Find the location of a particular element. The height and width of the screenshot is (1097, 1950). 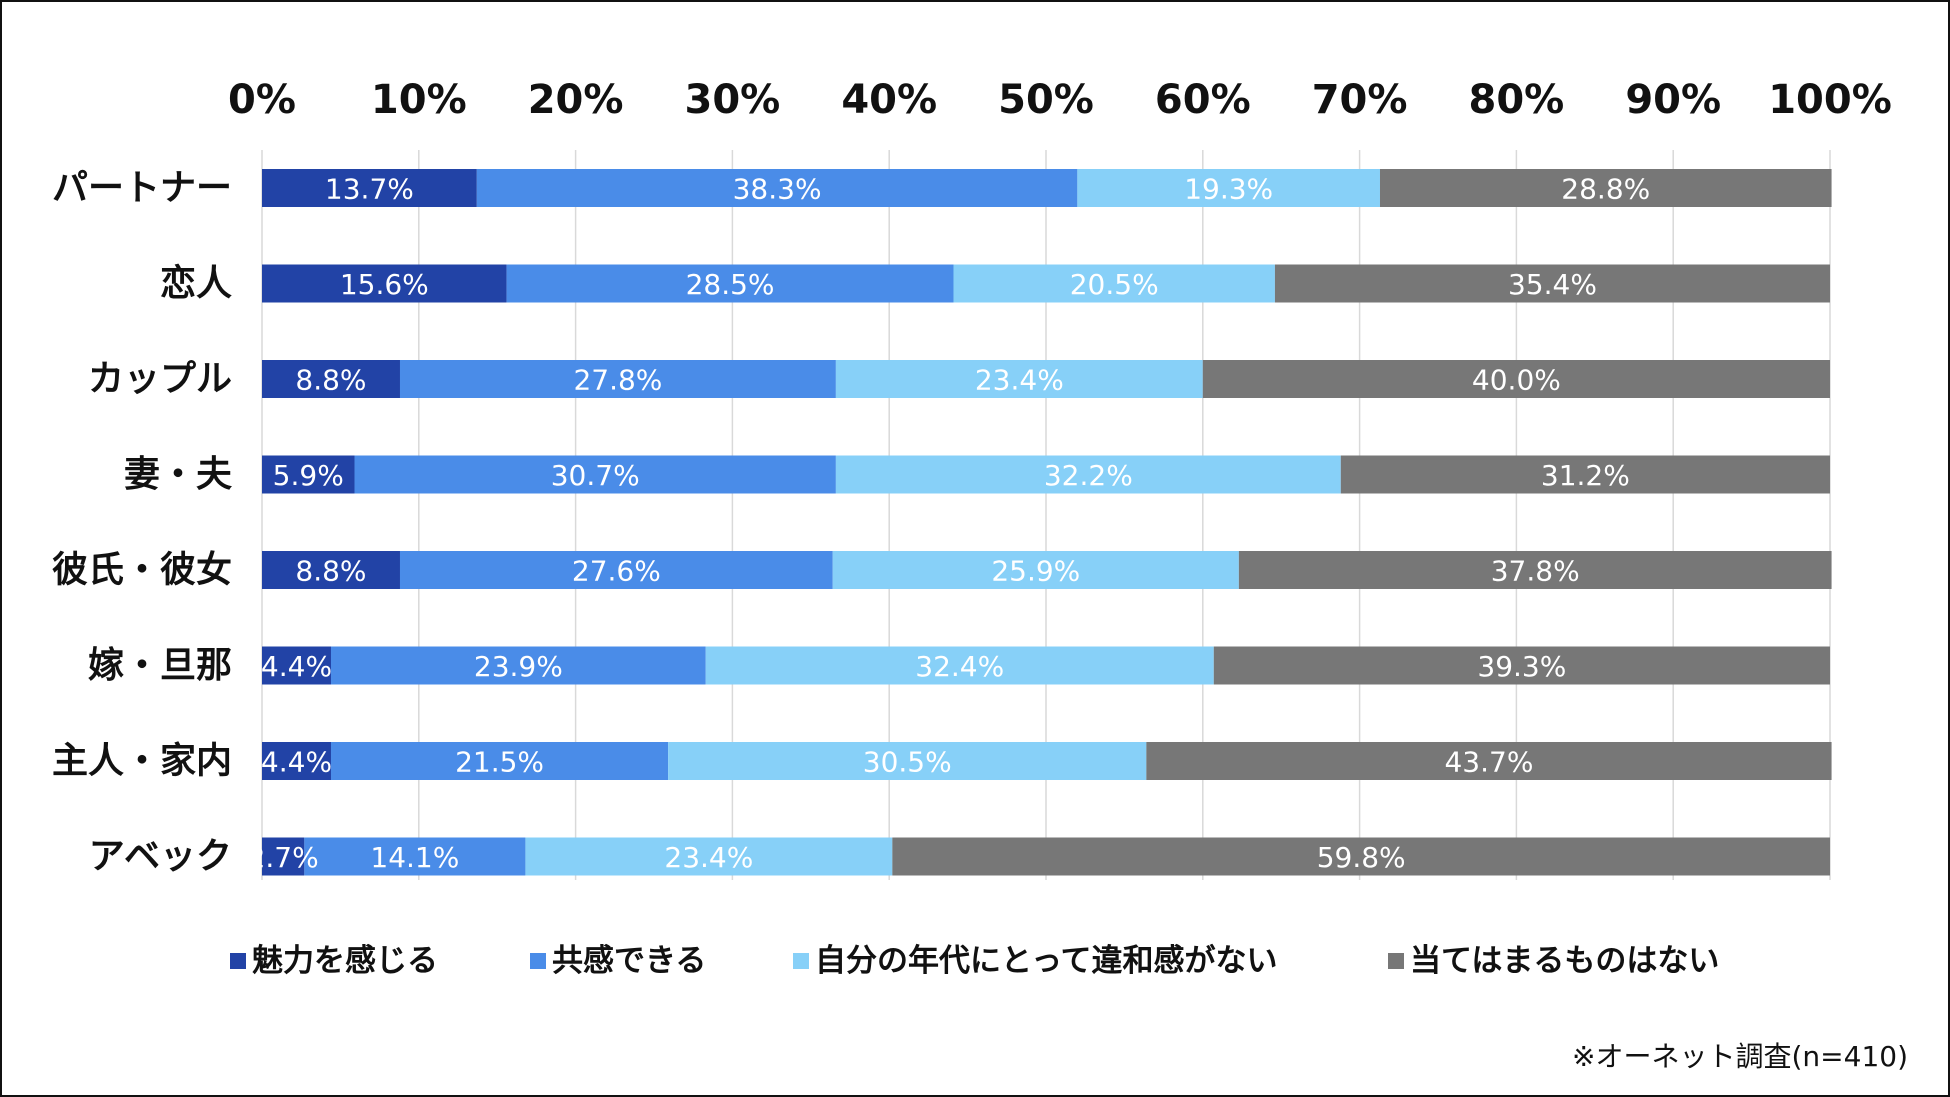

x-tick-label: 10% is located at coordinates (419, 100).